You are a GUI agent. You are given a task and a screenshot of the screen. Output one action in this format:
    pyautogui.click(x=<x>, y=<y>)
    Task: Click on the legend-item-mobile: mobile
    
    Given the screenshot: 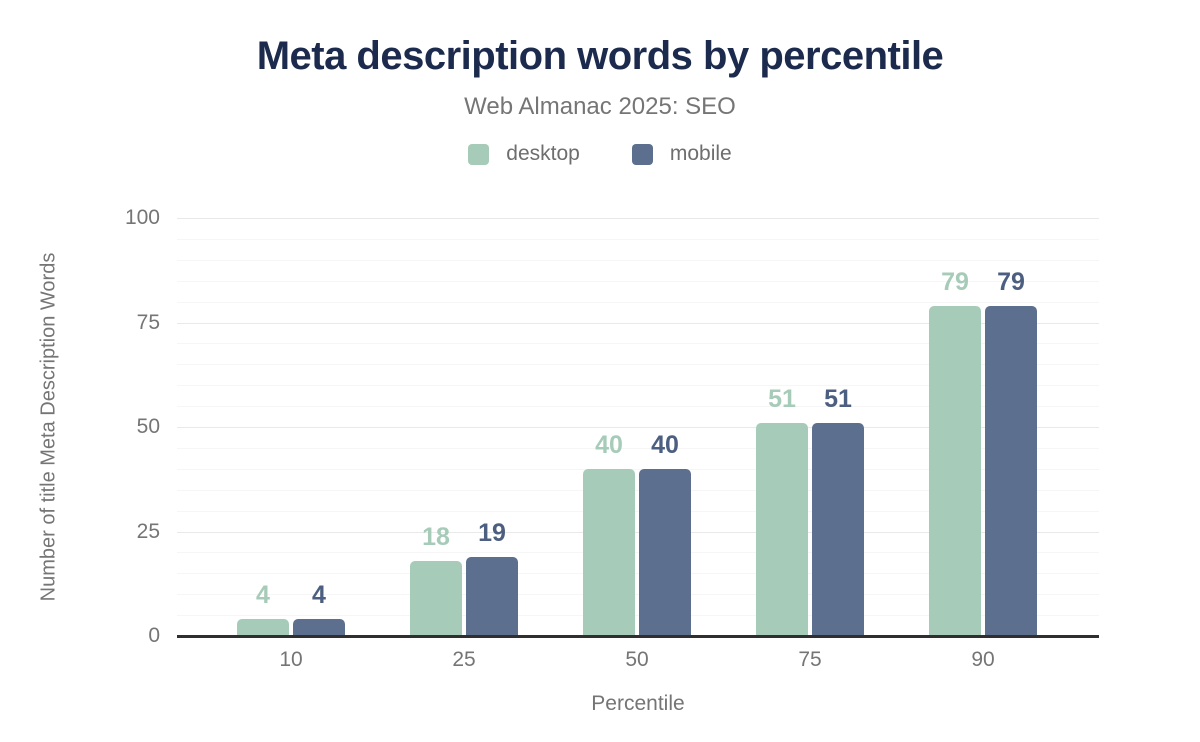 What is the action you would take?
    pyautogui.click(x=681, y=154)
    